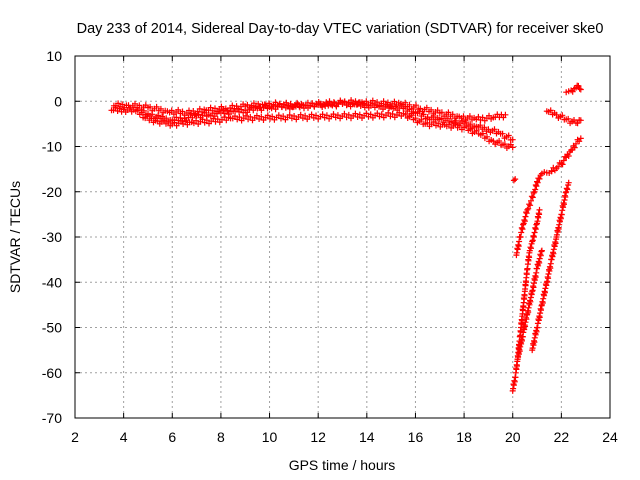 This screenshot has height=480, width=640. I want to click on x-tick-label: 2, so click(75, 437).